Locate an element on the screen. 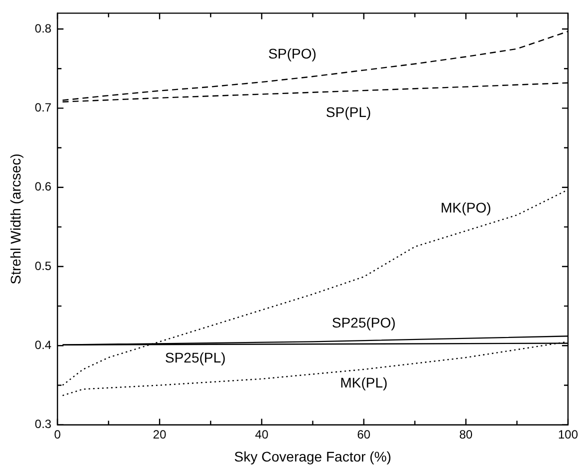 This screenshot has height=474, width=584. y-tick-label: 0.4 is located at coordinates (43, 345).